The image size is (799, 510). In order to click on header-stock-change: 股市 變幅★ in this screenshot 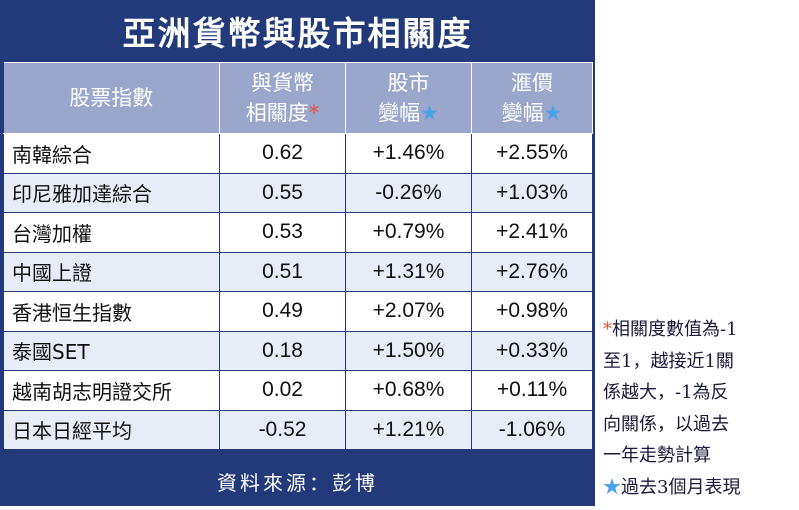, I will do `click(408, 98)`.